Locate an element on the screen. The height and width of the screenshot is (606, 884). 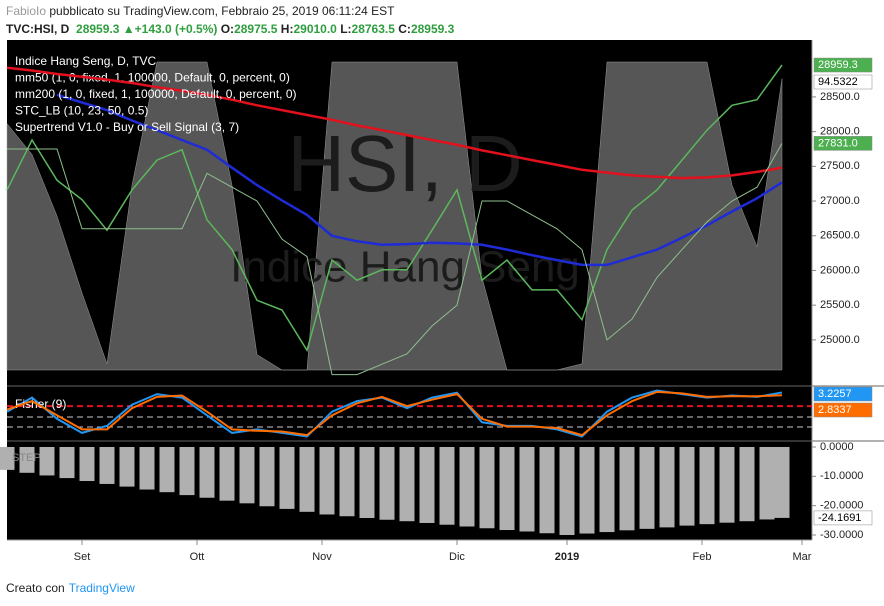
y-tick-label: 26500.0 is located at coordinates (840, 236).